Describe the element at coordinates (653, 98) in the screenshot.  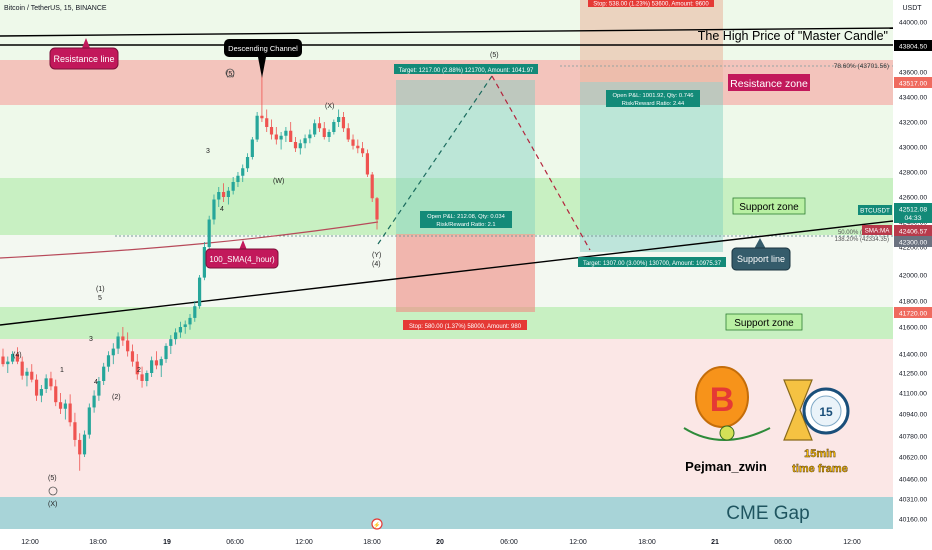
I see `short-info-badge` at that location.